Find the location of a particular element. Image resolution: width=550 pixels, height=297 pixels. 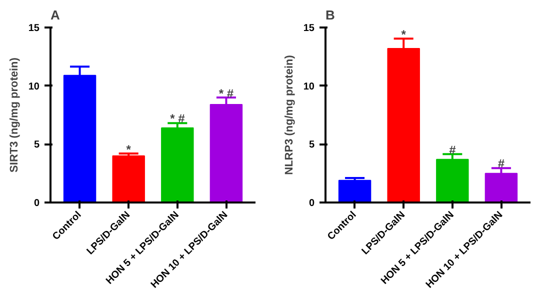

chart-title: A is located at coordinates (55, 15).